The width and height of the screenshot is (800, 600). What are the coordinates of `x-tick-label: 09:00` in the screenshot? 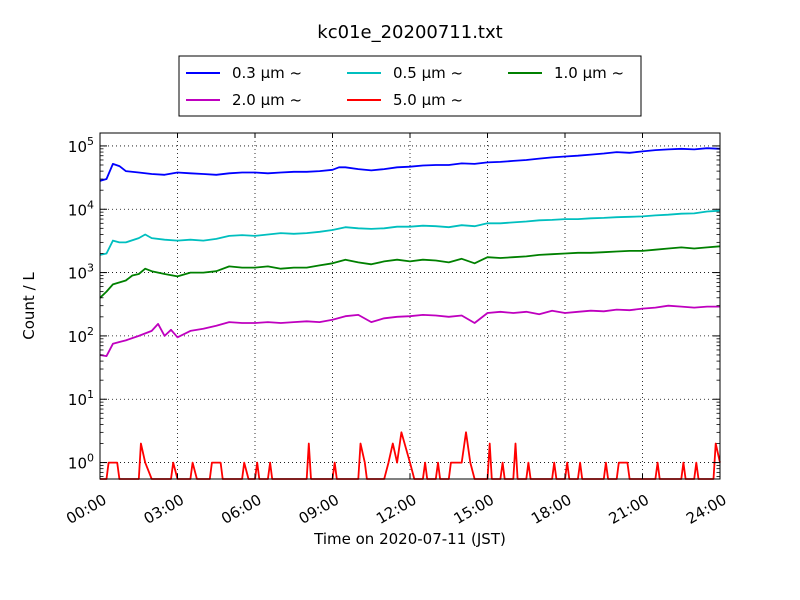 It's located at (319, 509).